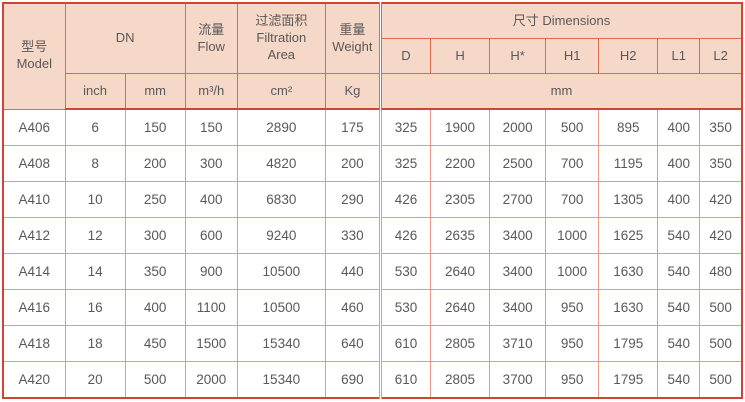  What do you see at coordinates (460, 235) in the screenshot?
I see `cell-value: 2635` at bounding box center [460, 235].